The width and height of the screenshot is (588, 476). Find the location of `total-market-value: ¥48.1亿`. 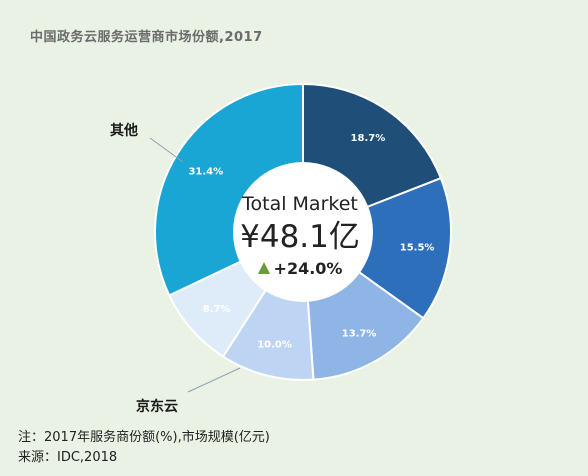

total-market-value: ¥48.1亿 is located at coordinates (300, 237).